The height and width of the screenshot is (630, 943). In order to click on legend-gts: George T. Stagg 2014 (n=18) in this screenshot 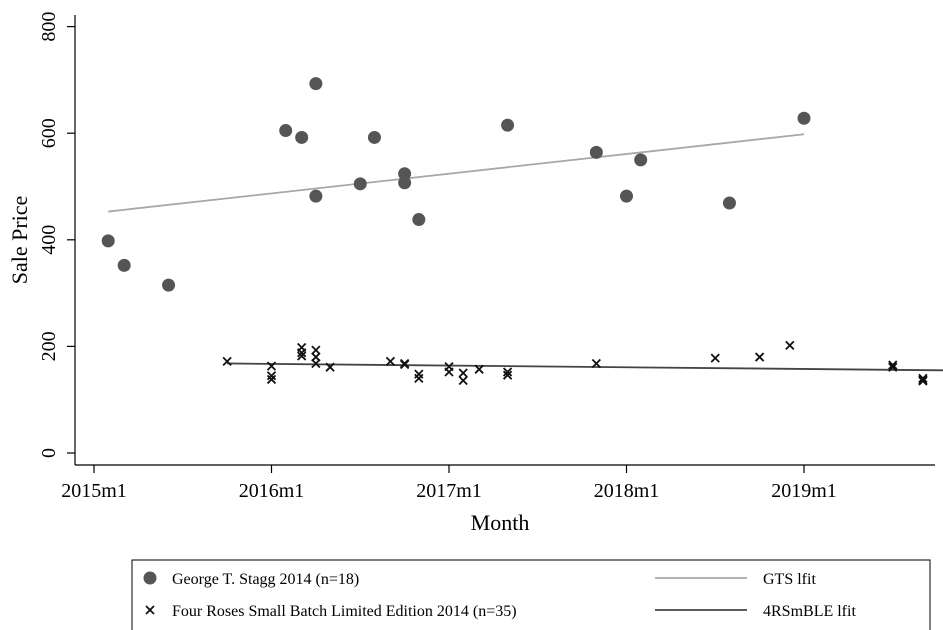, I will do `click(252, 579)`.